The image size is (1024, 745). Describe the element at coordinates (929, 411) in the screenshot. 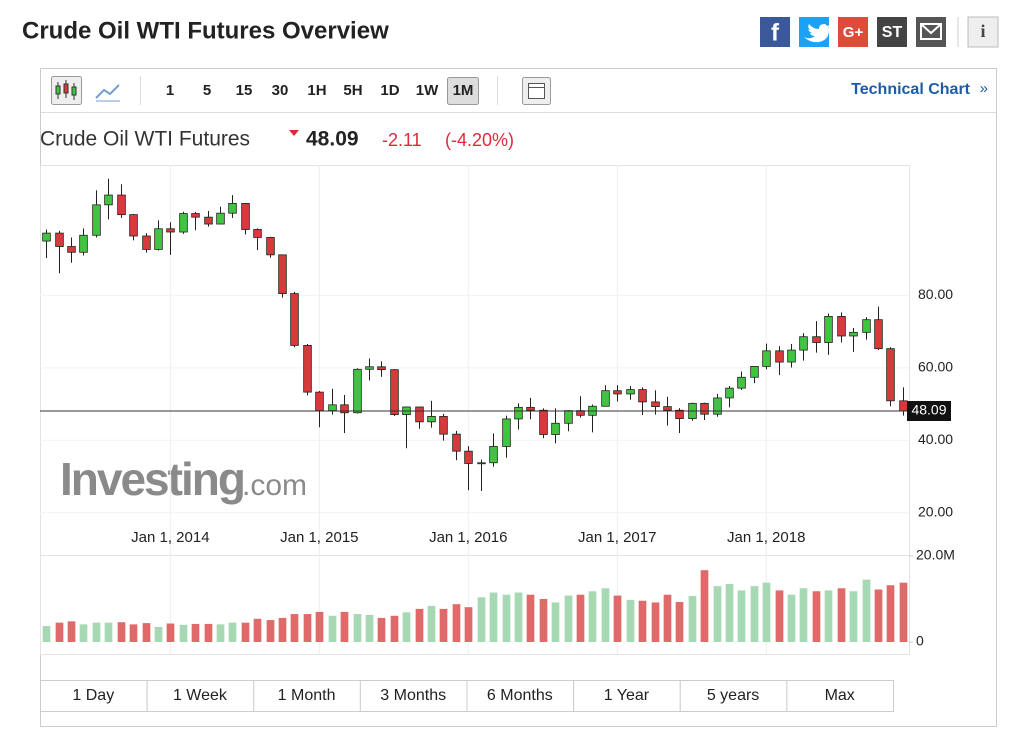

I see `last-price-tag` at that location.